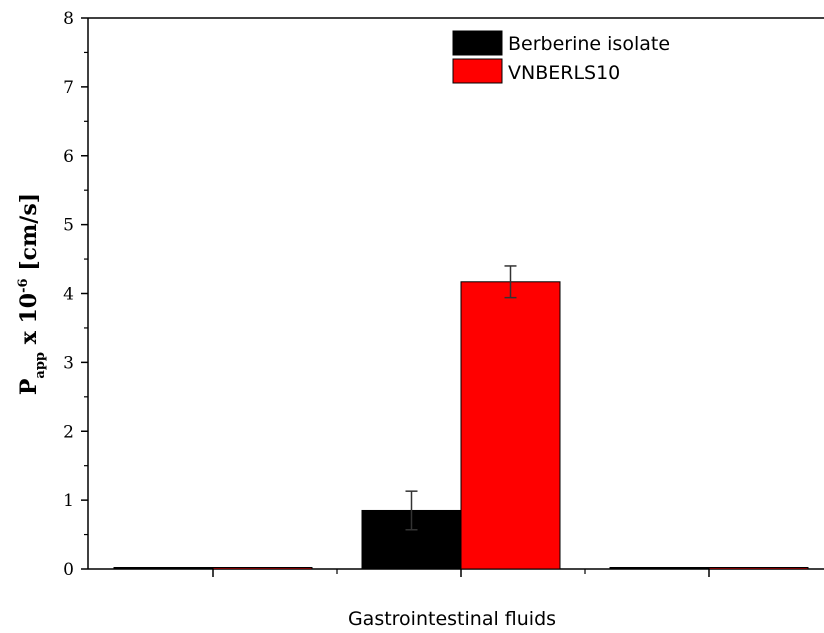  Describe the element at coordinates (68, 157) in the screenshot. I see `y-tick-label-6: 6` at that location.